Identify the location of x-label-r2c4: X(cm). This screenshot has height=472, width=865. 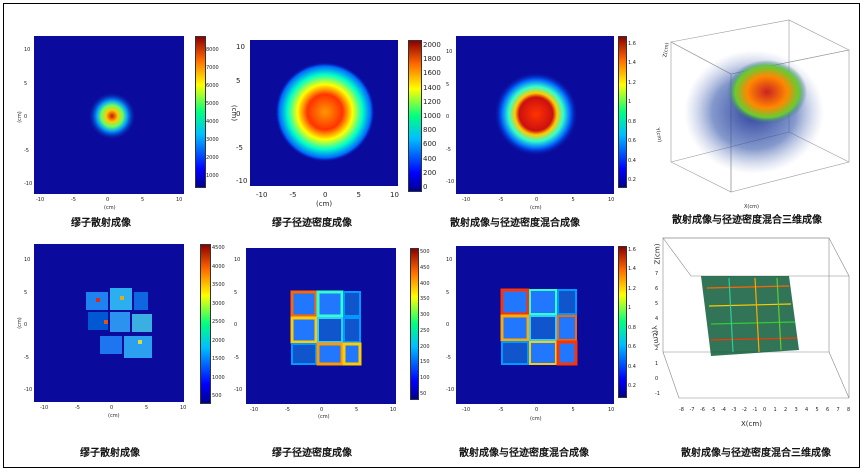
(751, 424).